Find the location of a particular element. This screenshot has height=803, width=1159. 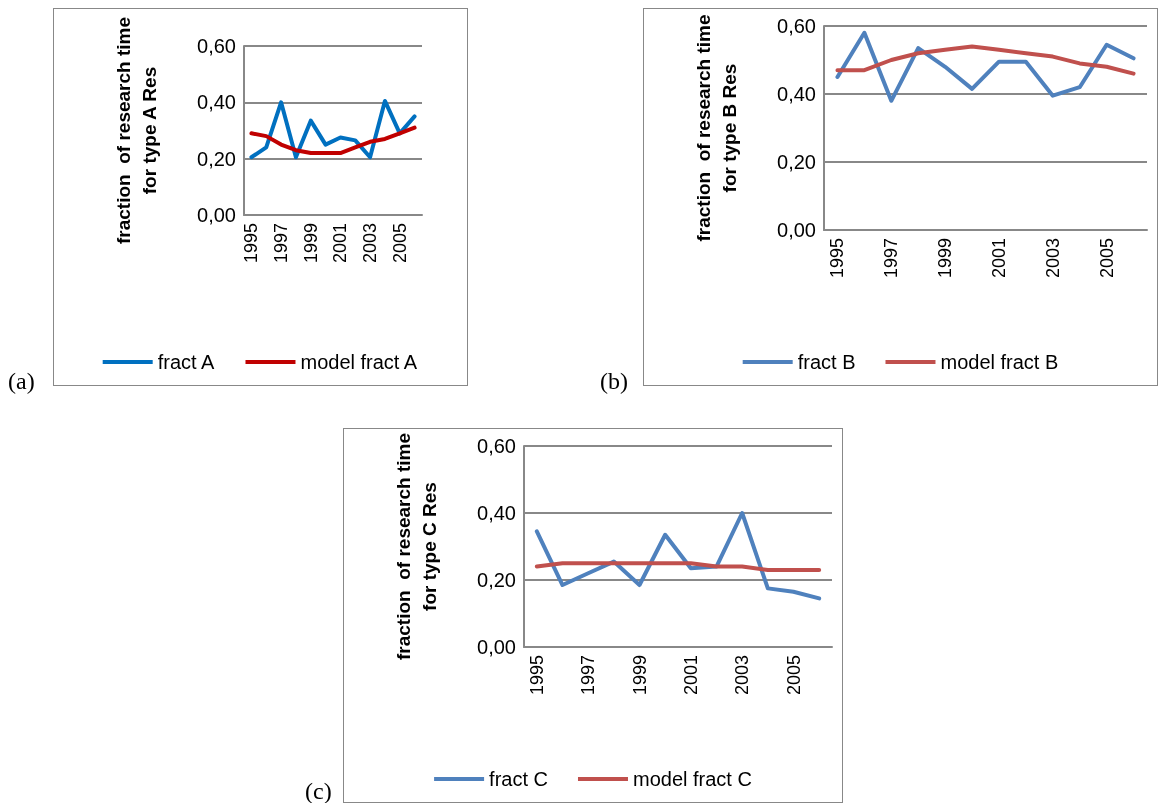

text: (a) is located at coordinates (21, 381).